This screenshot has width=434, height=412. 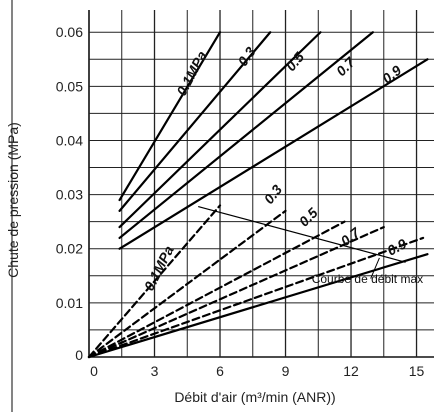 What do you see at coordinates (69, 32) in the screenshot?
I see `y-tick-label: 0.06` at bounding box center [69, 32].